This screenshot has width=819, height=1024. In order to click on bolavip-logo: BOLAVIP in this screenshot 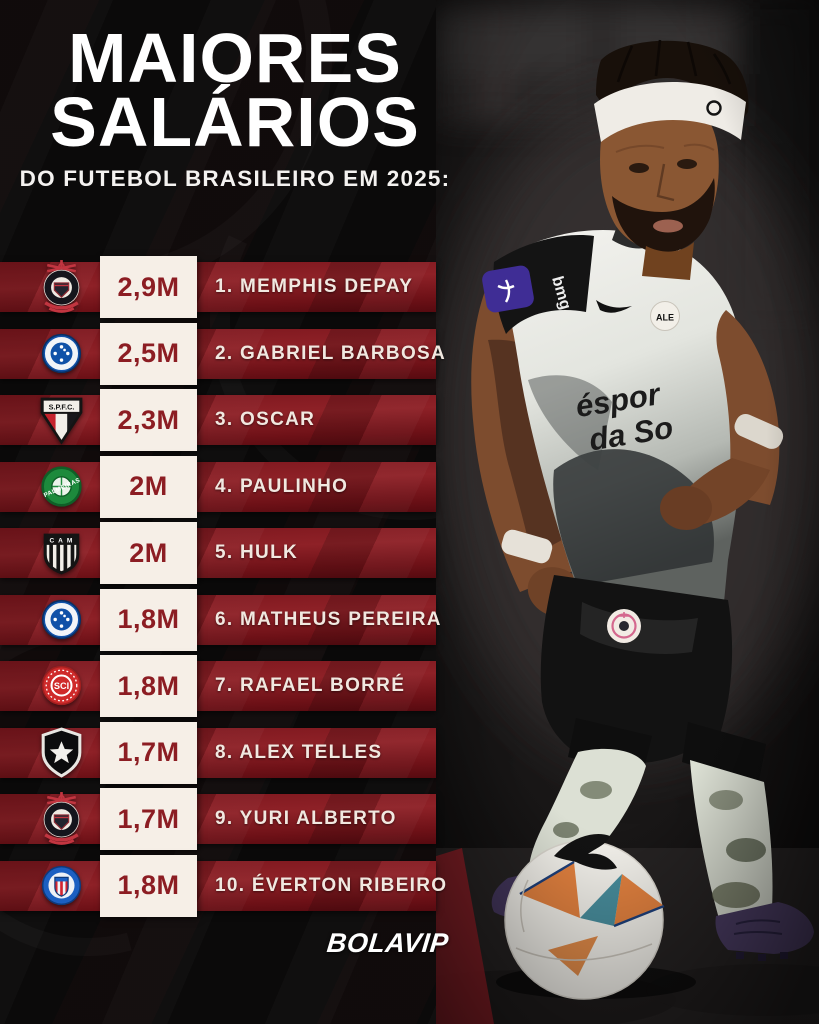, I will do `click(388, 943)`.